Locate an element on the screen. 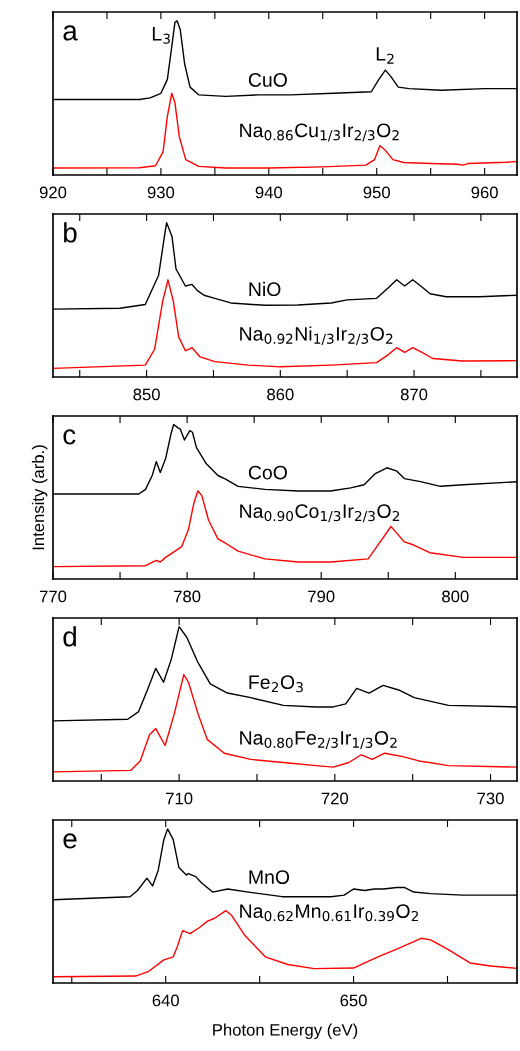  x-tick-label: 950 is located at coordinates (376, 192).